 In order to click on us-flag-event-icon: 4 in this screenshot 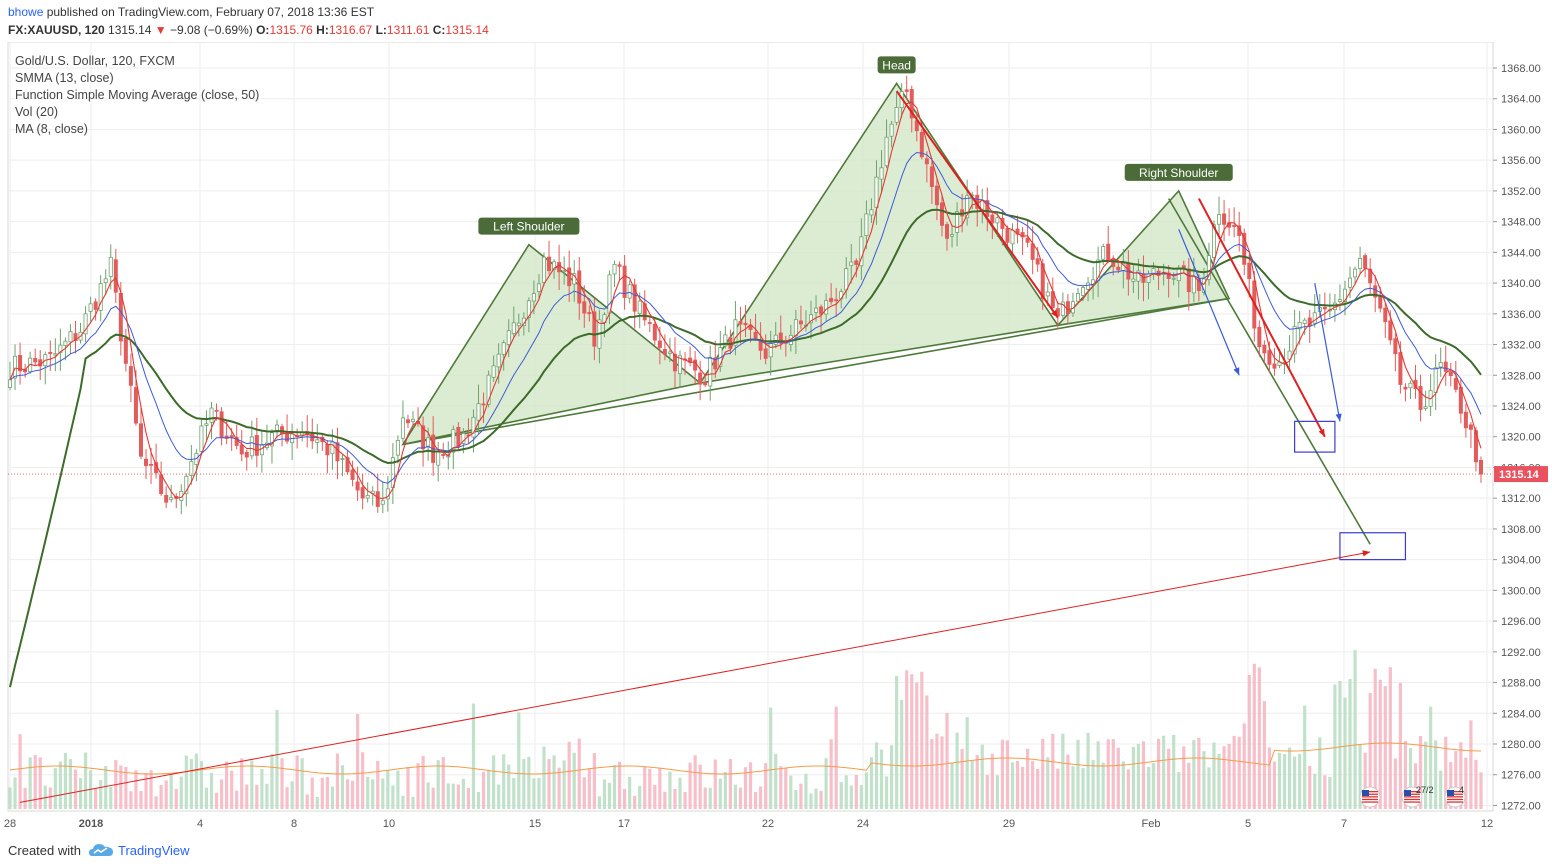, I will do `click(1455, 796)`.